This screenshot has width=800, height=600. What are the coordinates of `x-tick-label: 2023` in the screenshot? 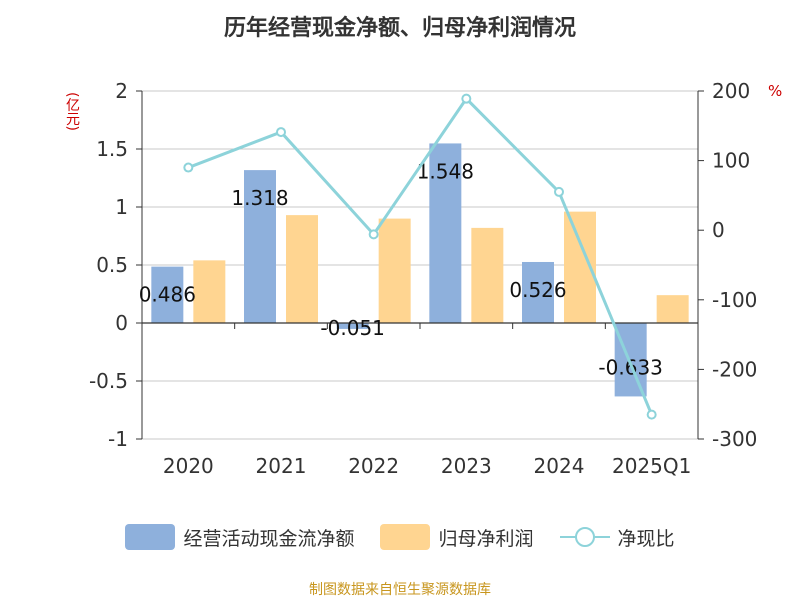 It's located at (466, 466).